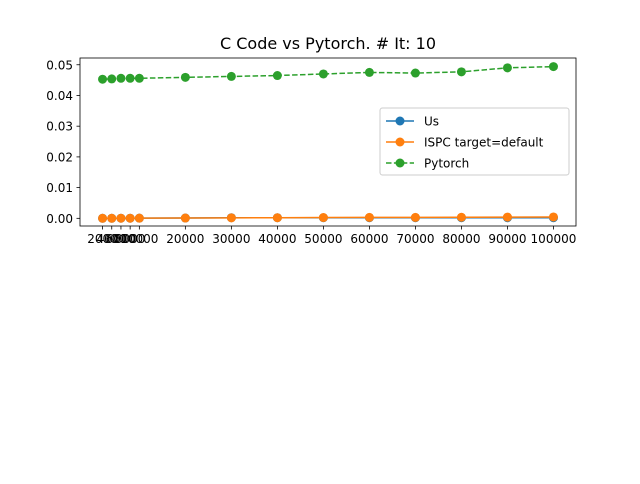 The width and height of the screenshot is (640, 484). I want to click on y-tick-label: 0.01, so click(59, 188).